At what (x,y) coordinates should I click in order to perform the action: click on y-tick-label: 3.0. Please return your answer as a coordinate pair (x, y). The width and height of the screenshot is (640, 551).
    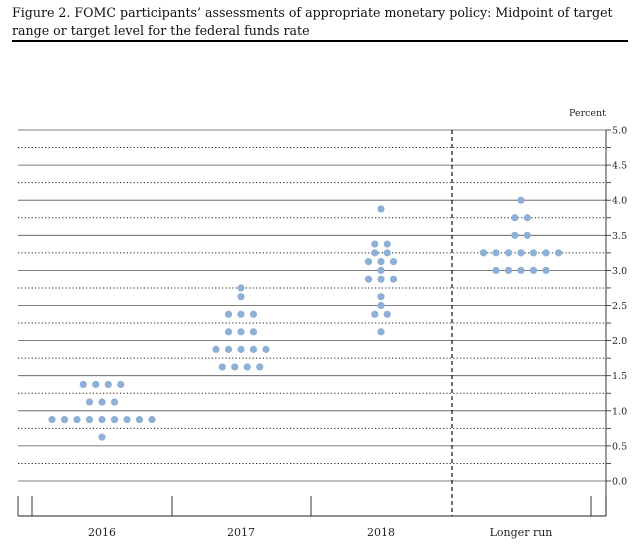
    Looking at the image, I should click on (619, 271).